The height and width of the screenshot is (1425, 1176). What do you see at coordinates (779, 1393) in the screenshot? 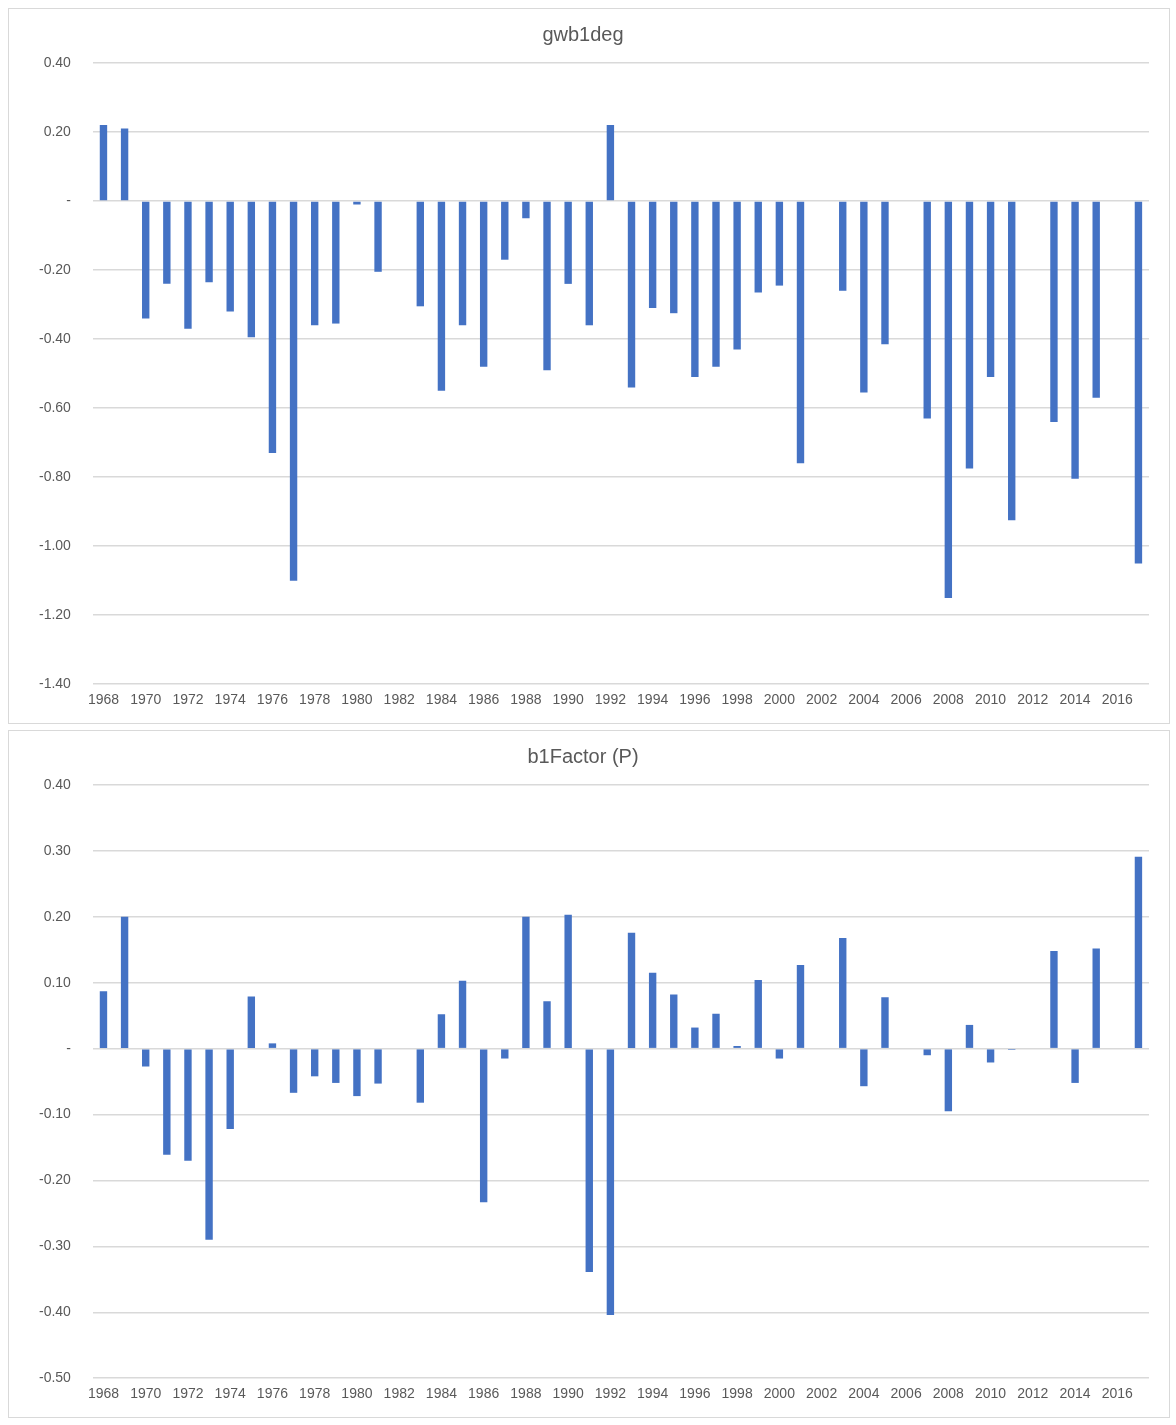
I see `x-tick-label: 2000` at bounding box center [779, 1393].